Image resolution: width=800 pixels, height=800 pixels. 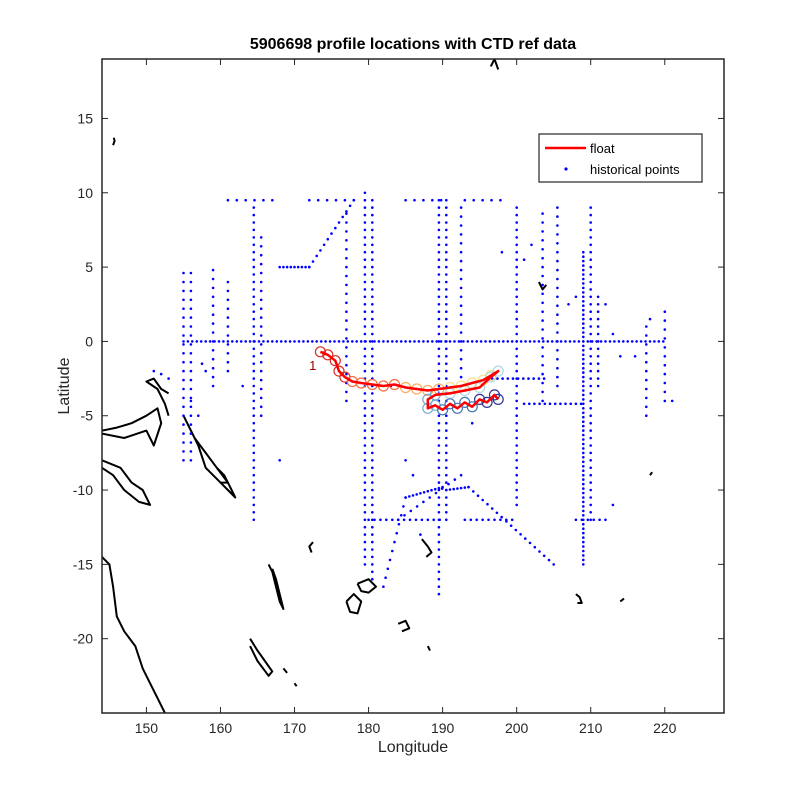 What do you see at coordinates (85, 118) in the screenshot?
I see `y-tick-label: 15` at bounding box center [85, 118].